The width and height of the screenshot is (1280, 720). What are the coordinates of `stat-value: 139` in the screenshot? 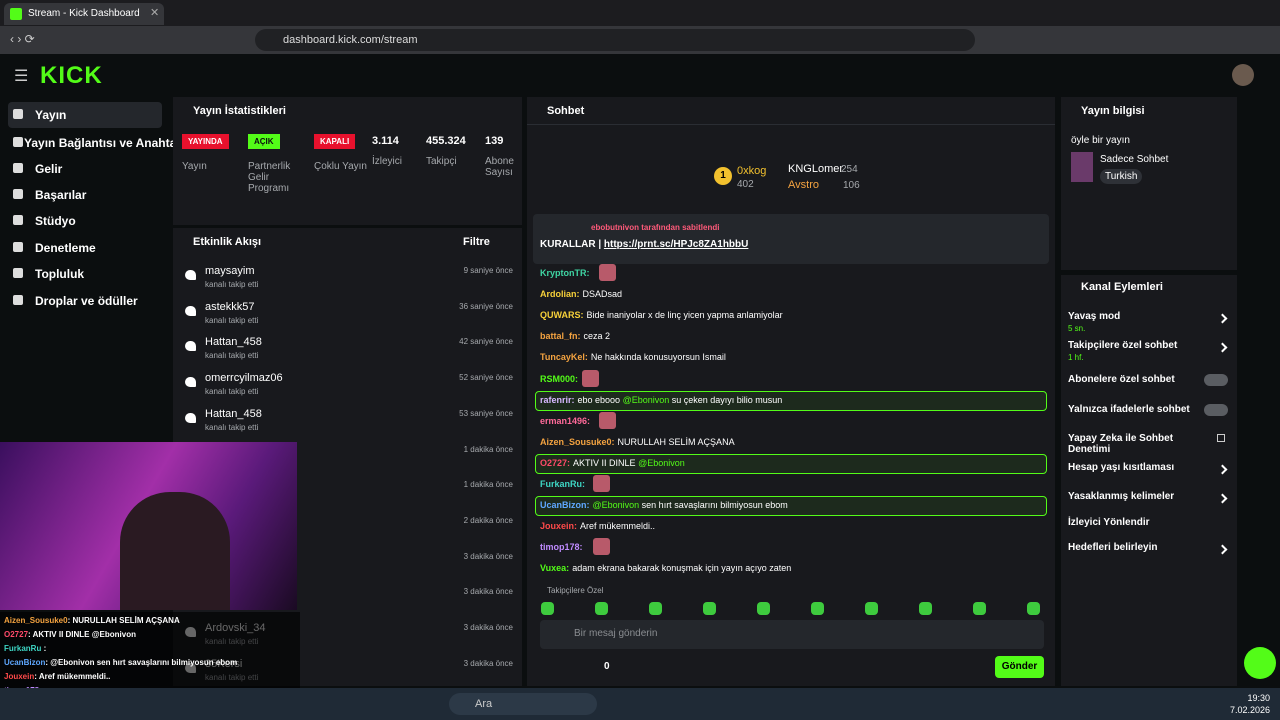 It's located at (494, 141).